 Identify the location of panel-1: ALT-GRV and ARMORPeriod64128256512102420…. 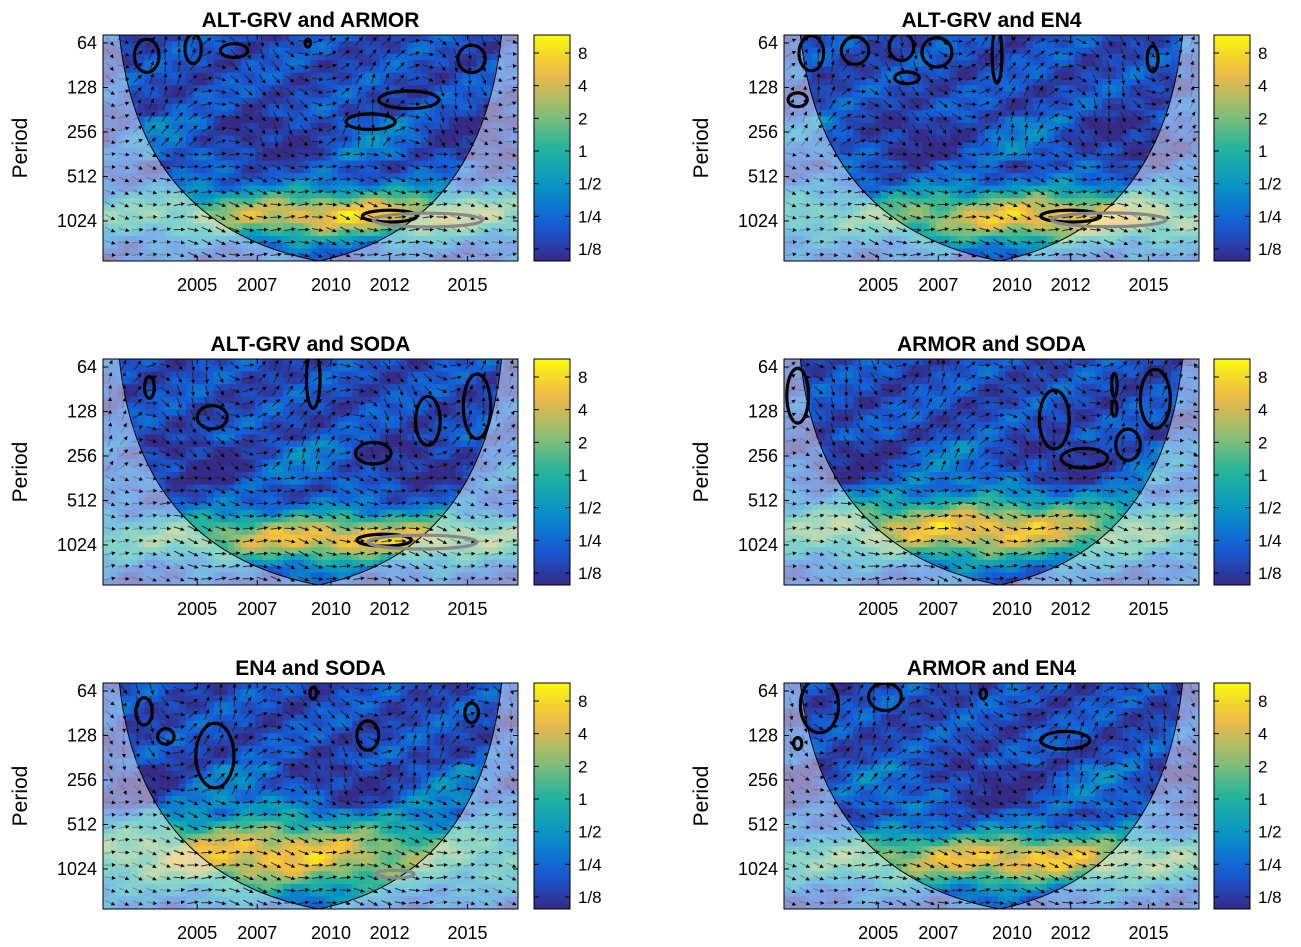
(305, 152).